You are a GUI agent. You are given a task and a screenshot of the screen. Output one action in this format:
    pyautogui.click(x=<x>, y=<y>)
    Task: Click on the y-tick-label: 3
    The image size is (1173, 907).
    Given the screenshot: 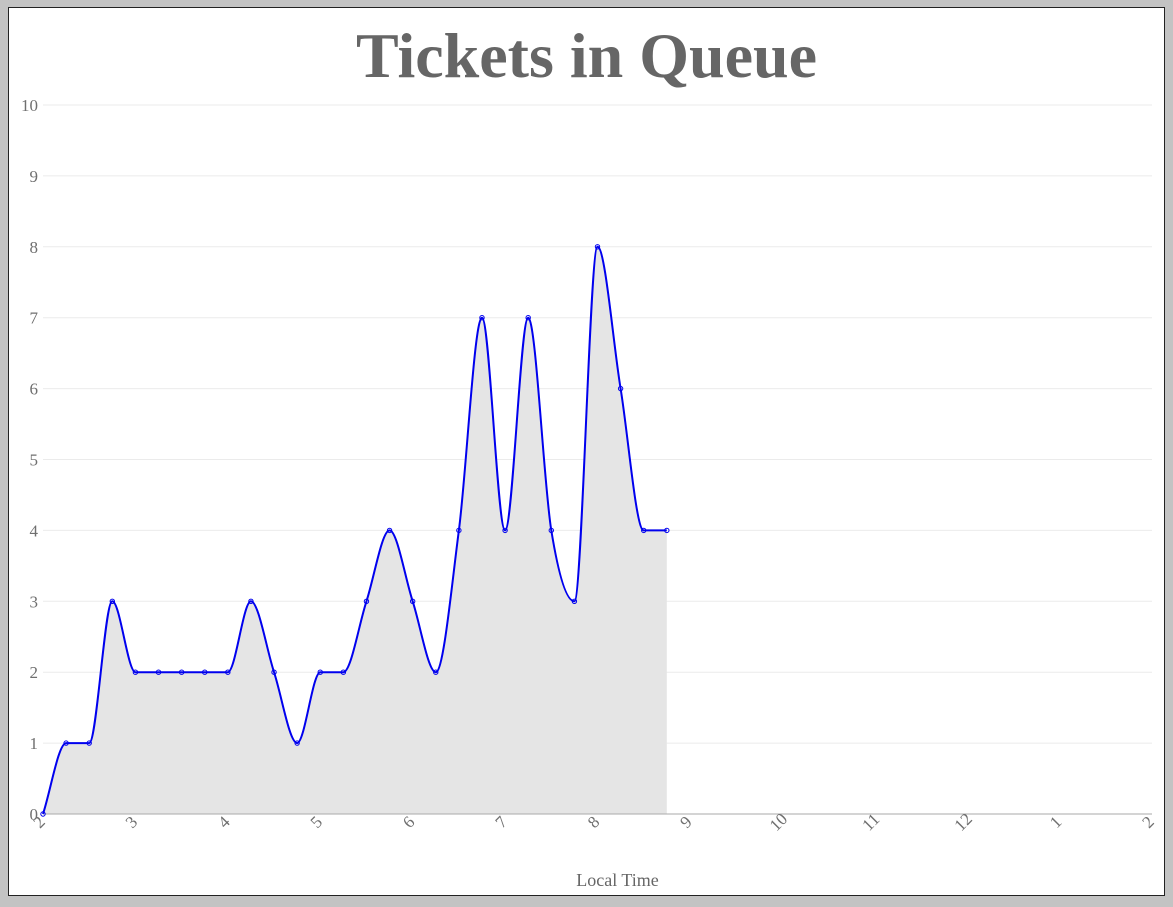 What is the action you would take?
    pyautogui.click(x=34, y=601)
    